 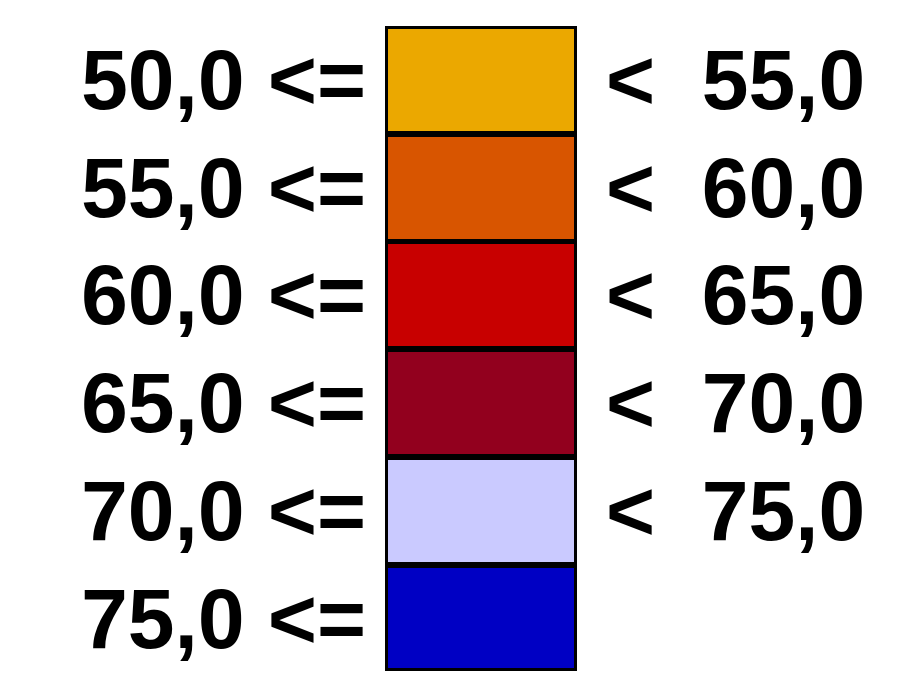 I want to click on legend-upper-bound-label: < 75,0, so click(x=736, y=511).